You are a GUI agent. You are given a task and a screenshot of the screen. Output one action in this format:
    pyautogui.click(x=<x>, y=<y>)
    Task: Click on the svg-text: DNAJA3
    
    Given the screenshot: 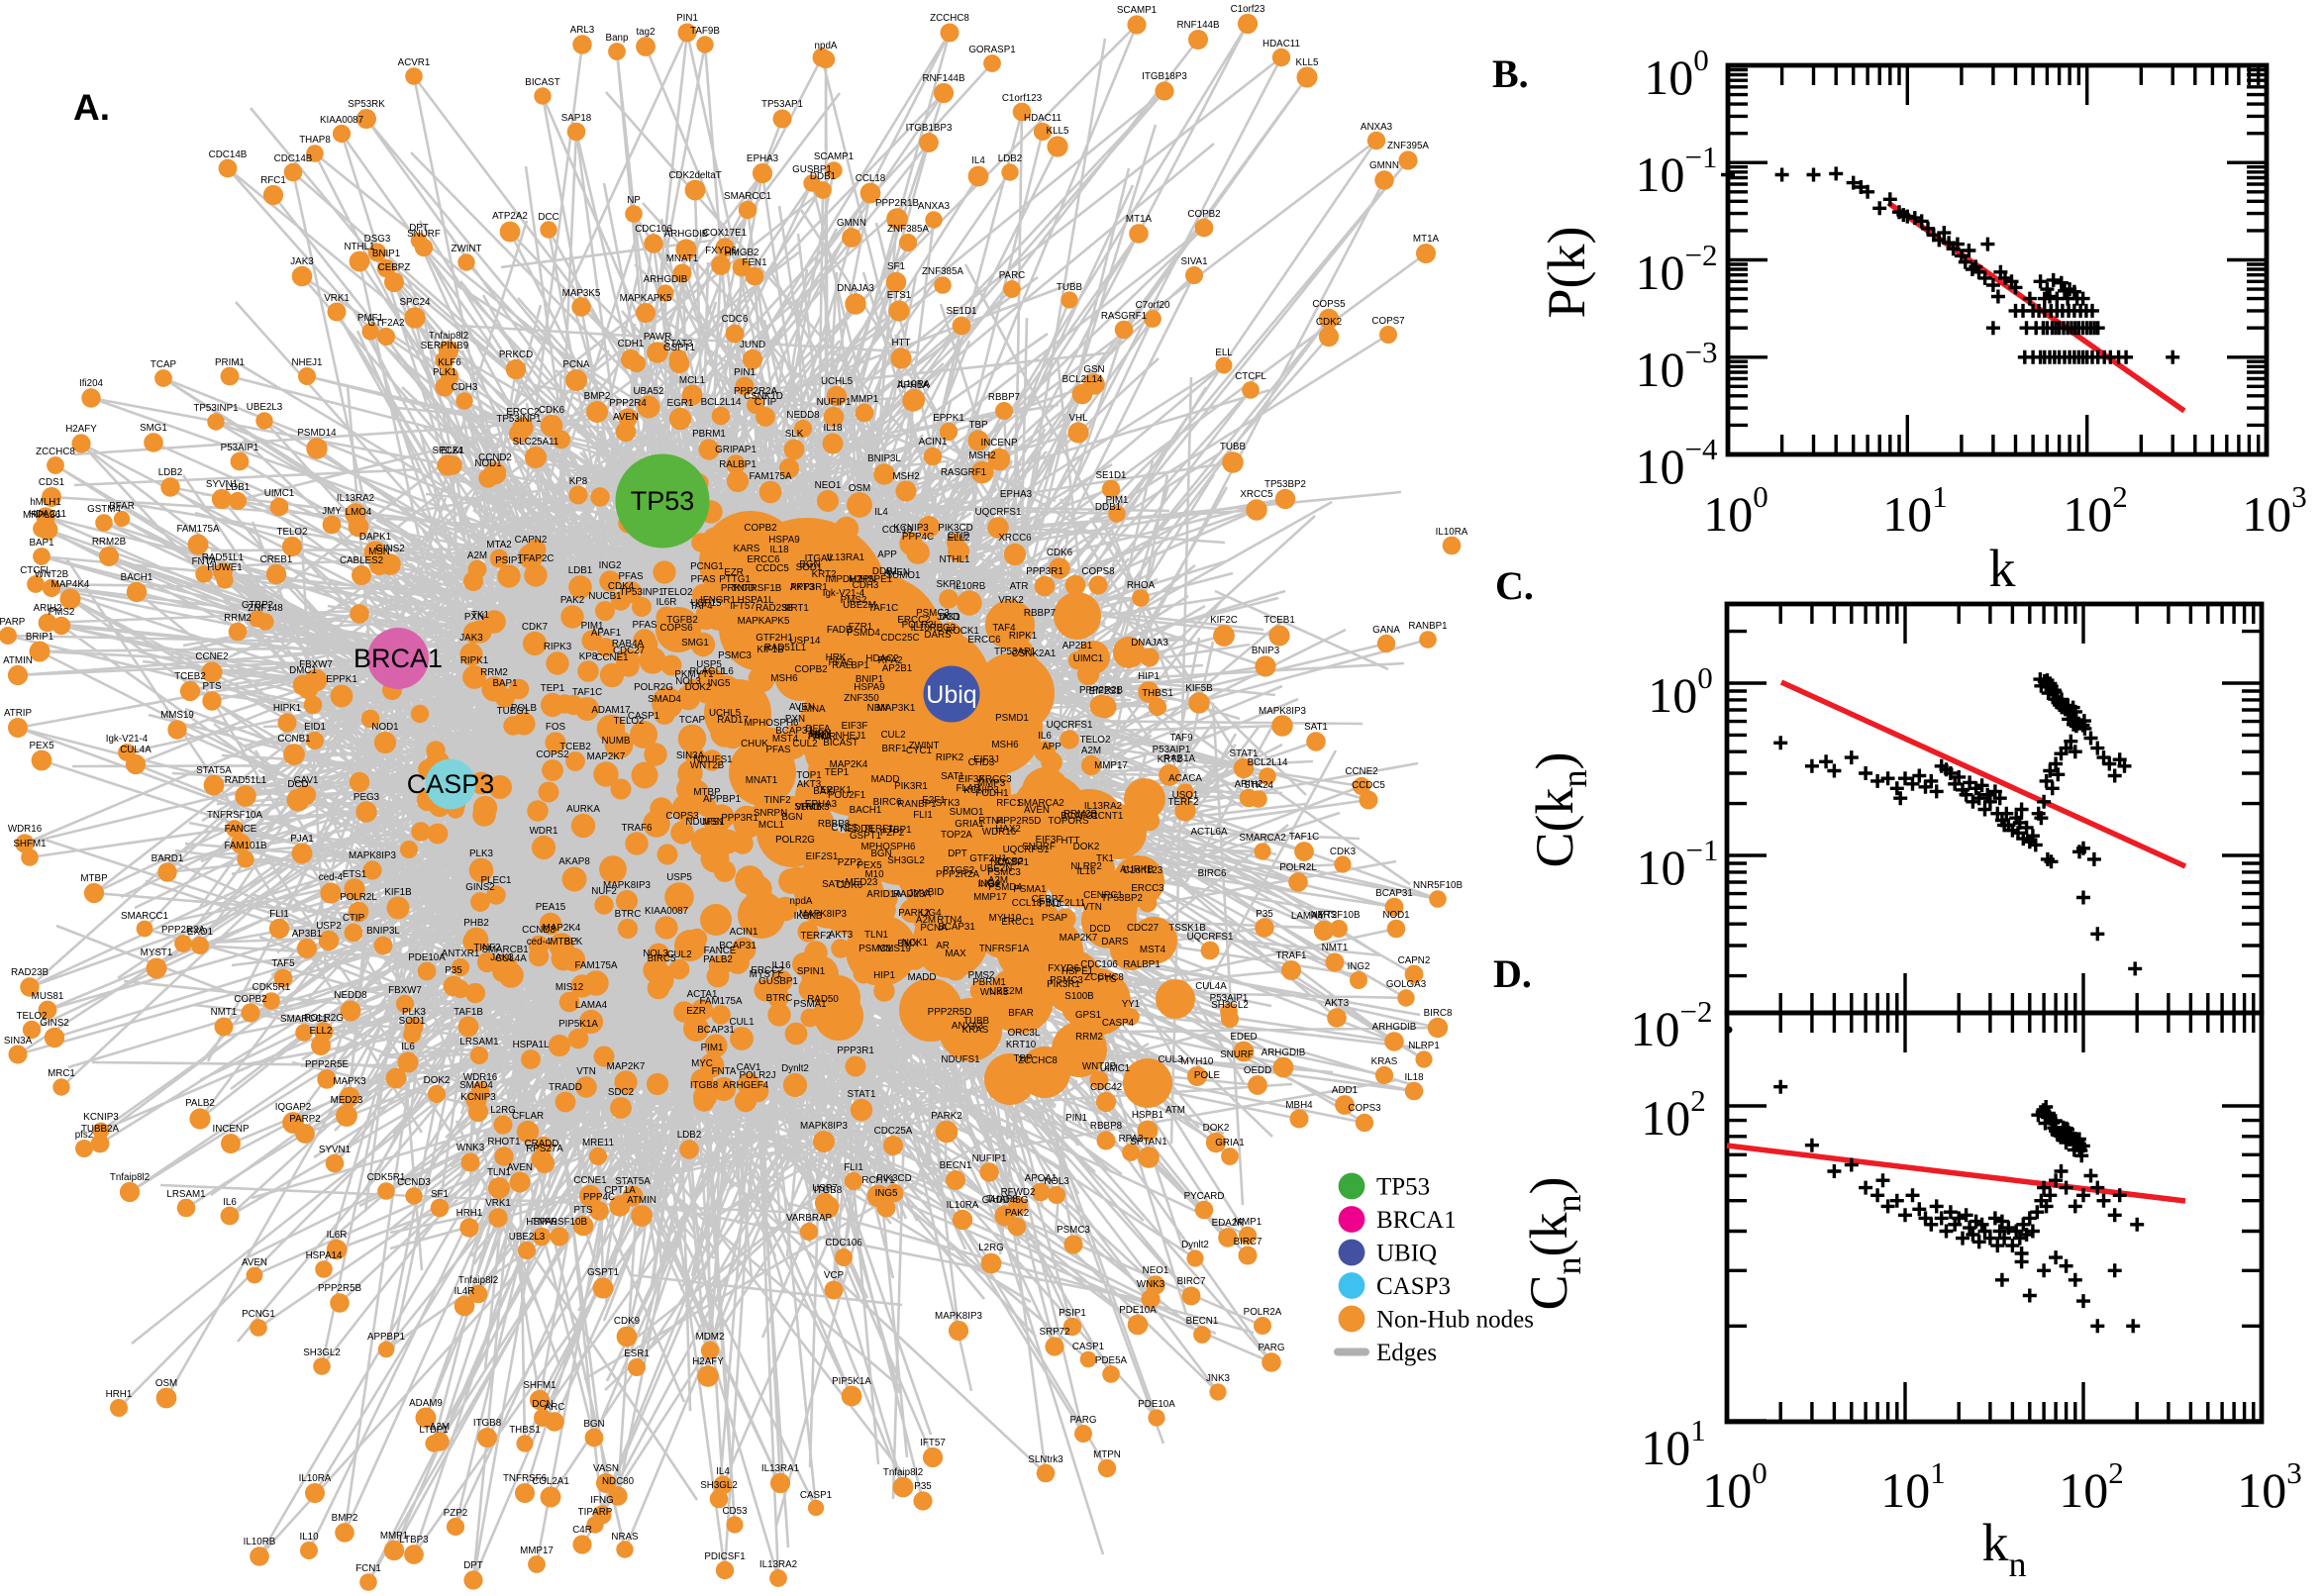 What is the action you would take?
    pyautogui.click(x=1149, y=643)
    